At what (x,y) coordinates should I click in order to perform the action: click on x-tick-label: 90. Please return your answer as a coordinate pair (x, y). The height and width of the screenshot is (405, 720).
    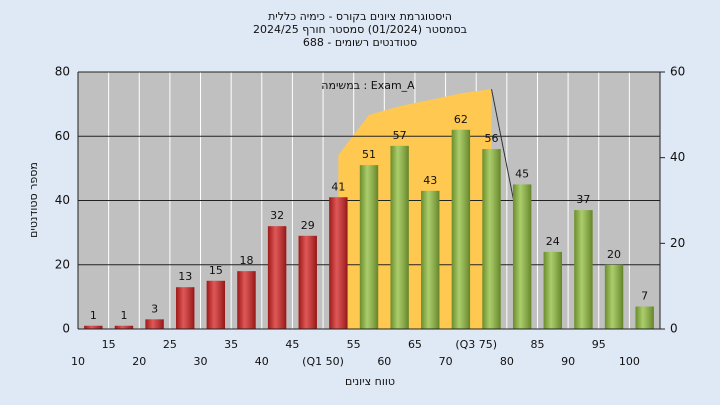
    Looking at the image, I should click on (568, 361).